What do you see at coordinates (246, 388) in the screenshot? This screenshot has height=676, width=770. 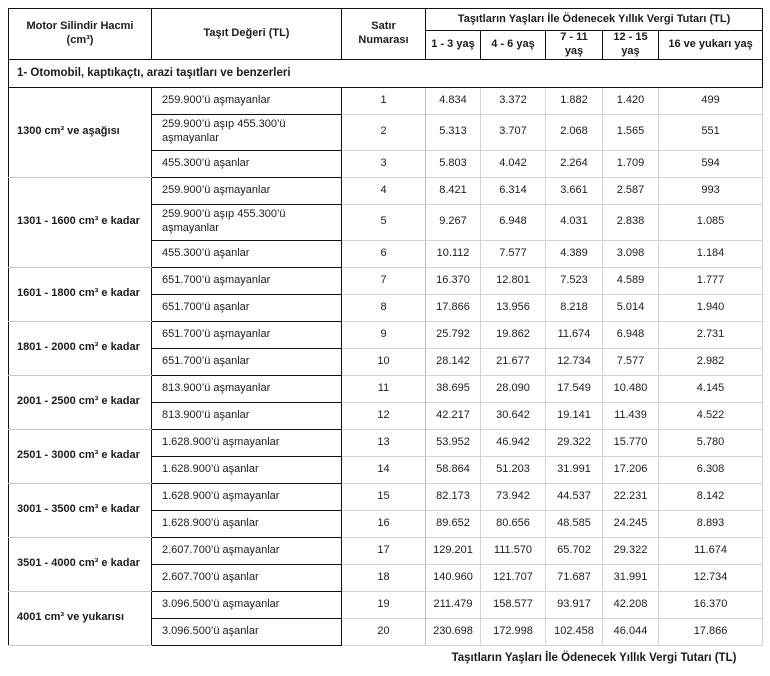 I see `vehicle-value-cell: 813.900’ü aşmayanlar` at bounding box center [246, 388].